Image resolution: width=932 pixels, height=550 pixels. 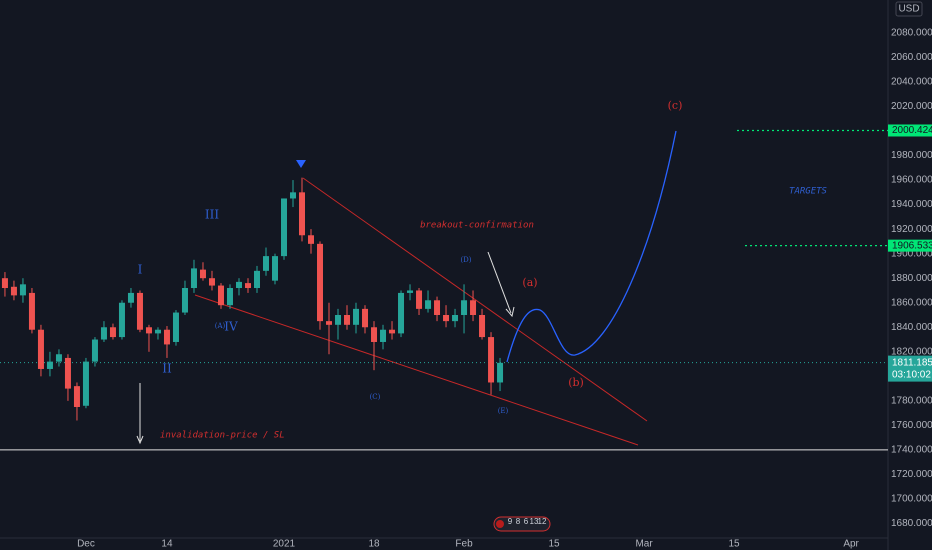 I want to click on wave-label: II, so click(x=167, y=369).